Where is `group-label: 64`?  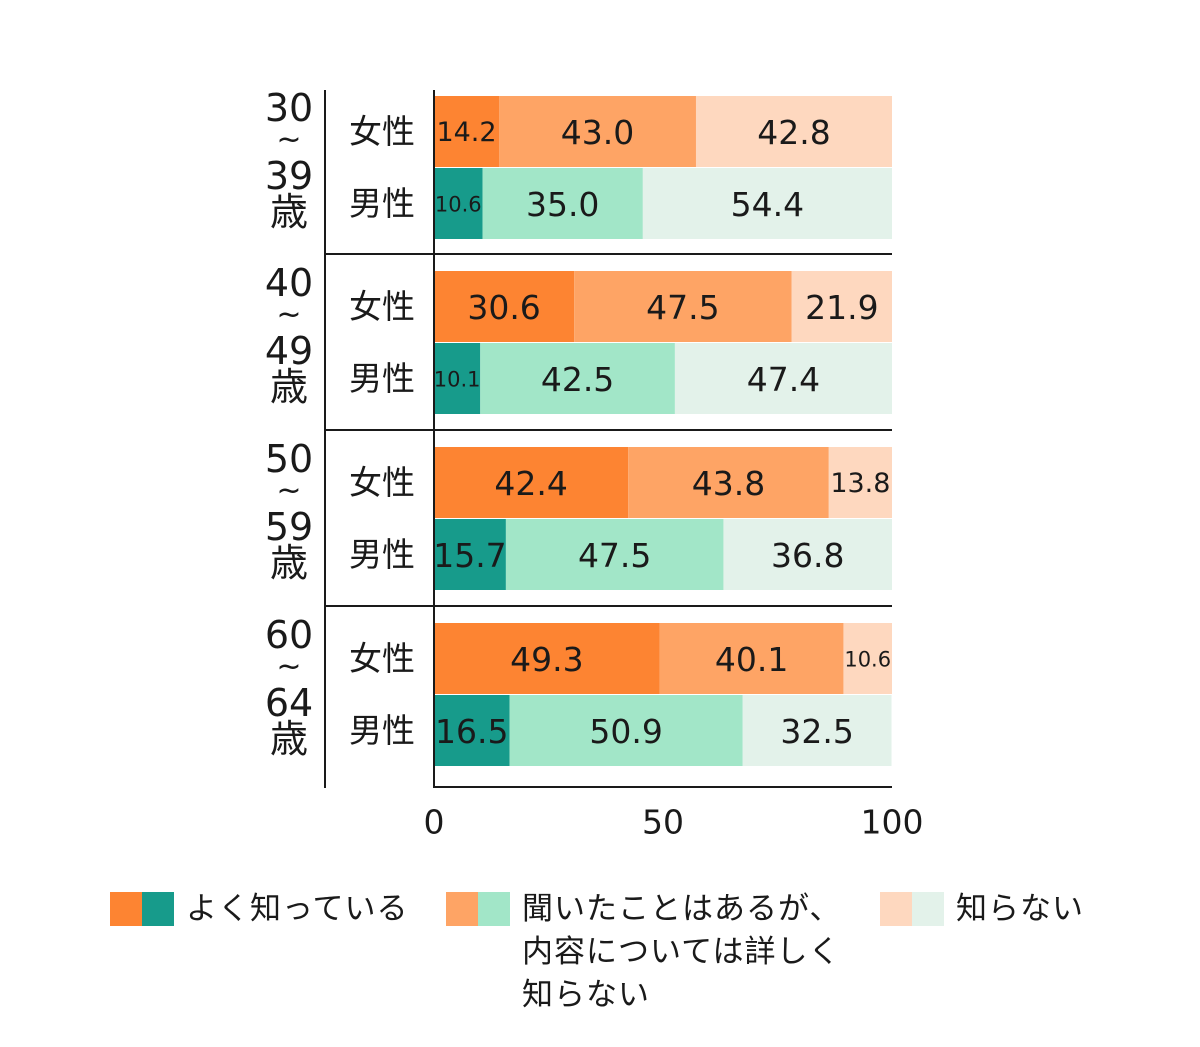 group-label: 64 is located at coordinates (289, 703).